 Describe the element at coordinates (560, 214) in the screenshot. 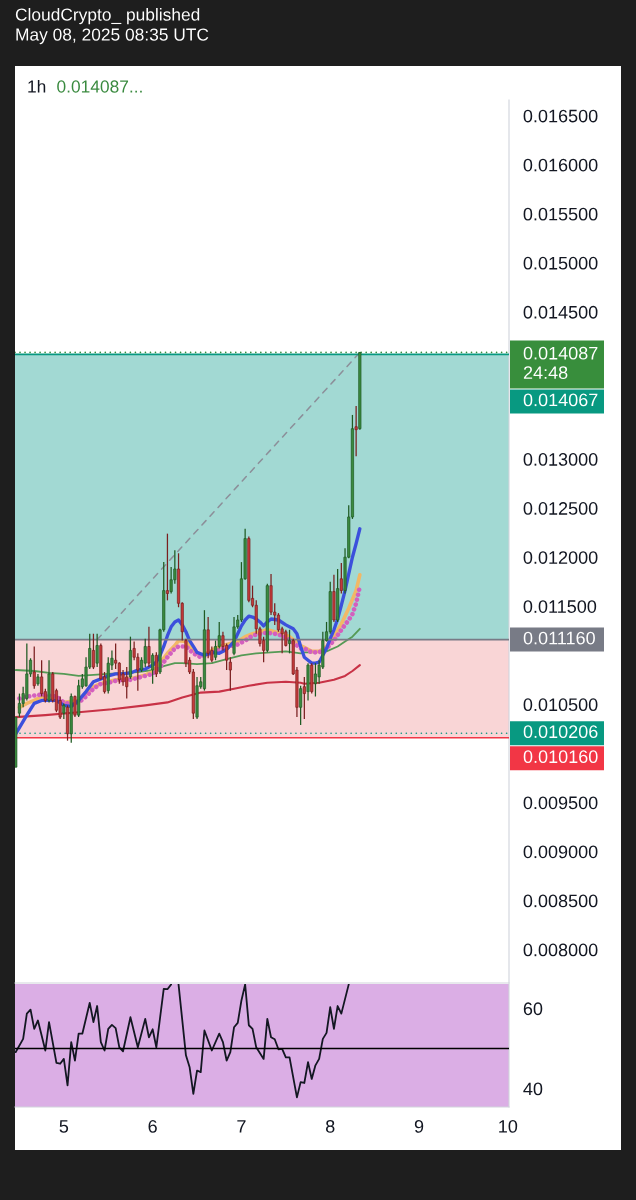

I see `y-tick-label: 0.015500` at that location.